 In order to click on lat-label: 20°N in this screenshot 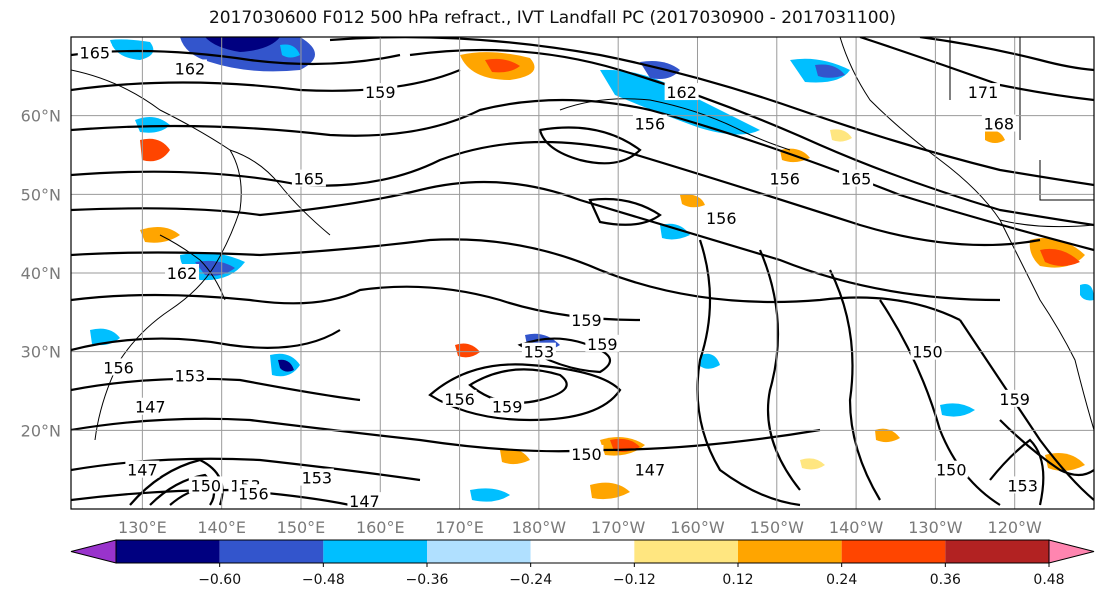, I will do `click(41, 430)`.